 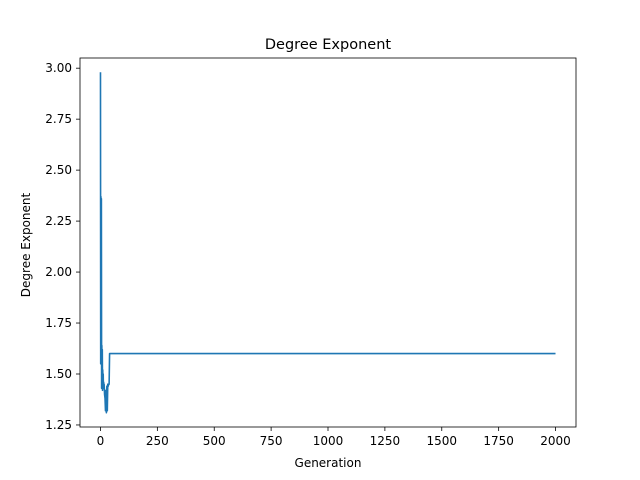 I want to click on y-tick-label: 2.00, so click(x=58, y=272).